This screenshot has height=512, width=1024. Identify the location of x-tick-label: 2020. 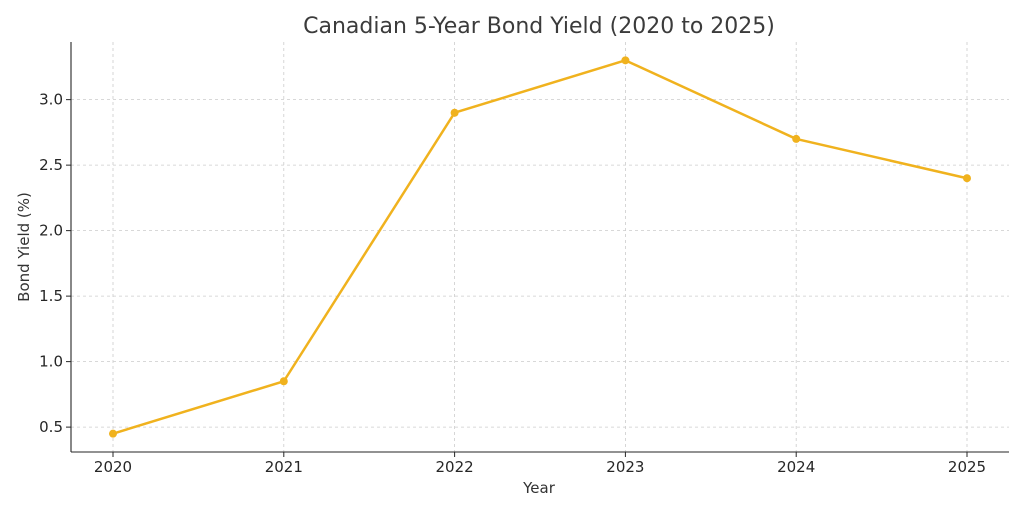
(113, 467).